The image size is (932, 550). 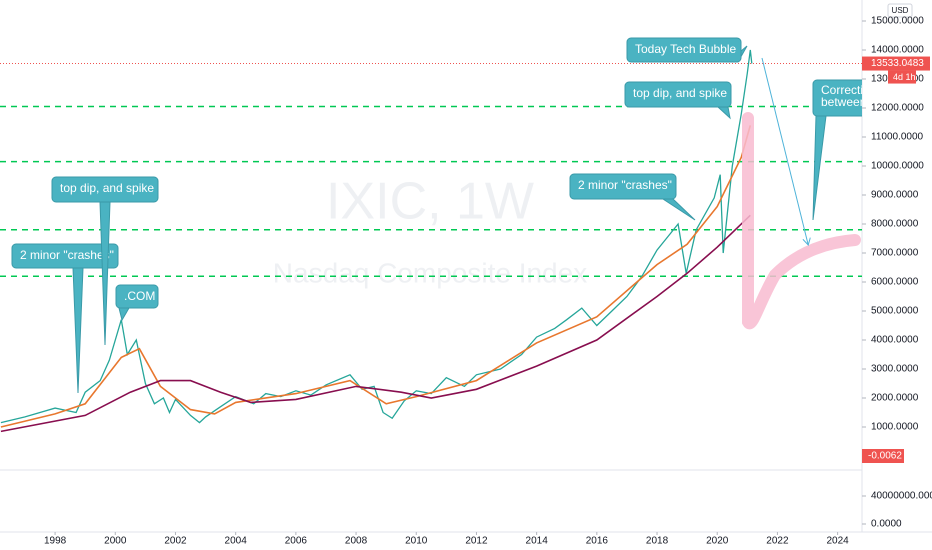 I want to click on last-price-box, so click(x=896, y=63).